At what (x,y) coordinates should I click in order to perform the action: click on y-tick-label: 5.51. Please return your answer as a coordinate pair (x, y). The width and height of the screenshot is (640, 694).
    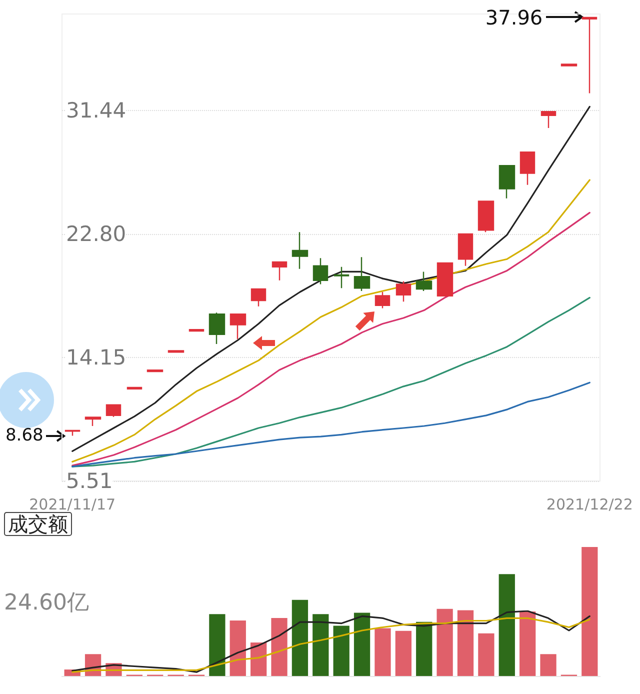
    Looking at the image, I should click on (89, 481).